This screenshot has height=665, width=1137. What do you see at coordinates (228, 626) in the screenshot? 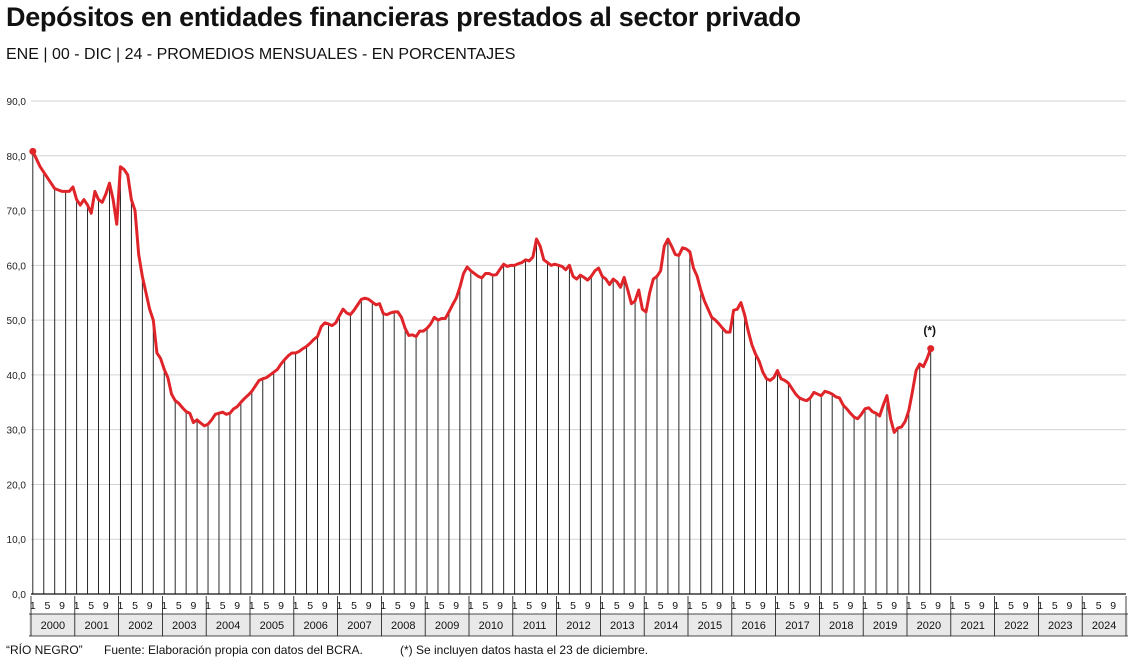
I see `year-label: 2004` at bounding box center [228, 626].